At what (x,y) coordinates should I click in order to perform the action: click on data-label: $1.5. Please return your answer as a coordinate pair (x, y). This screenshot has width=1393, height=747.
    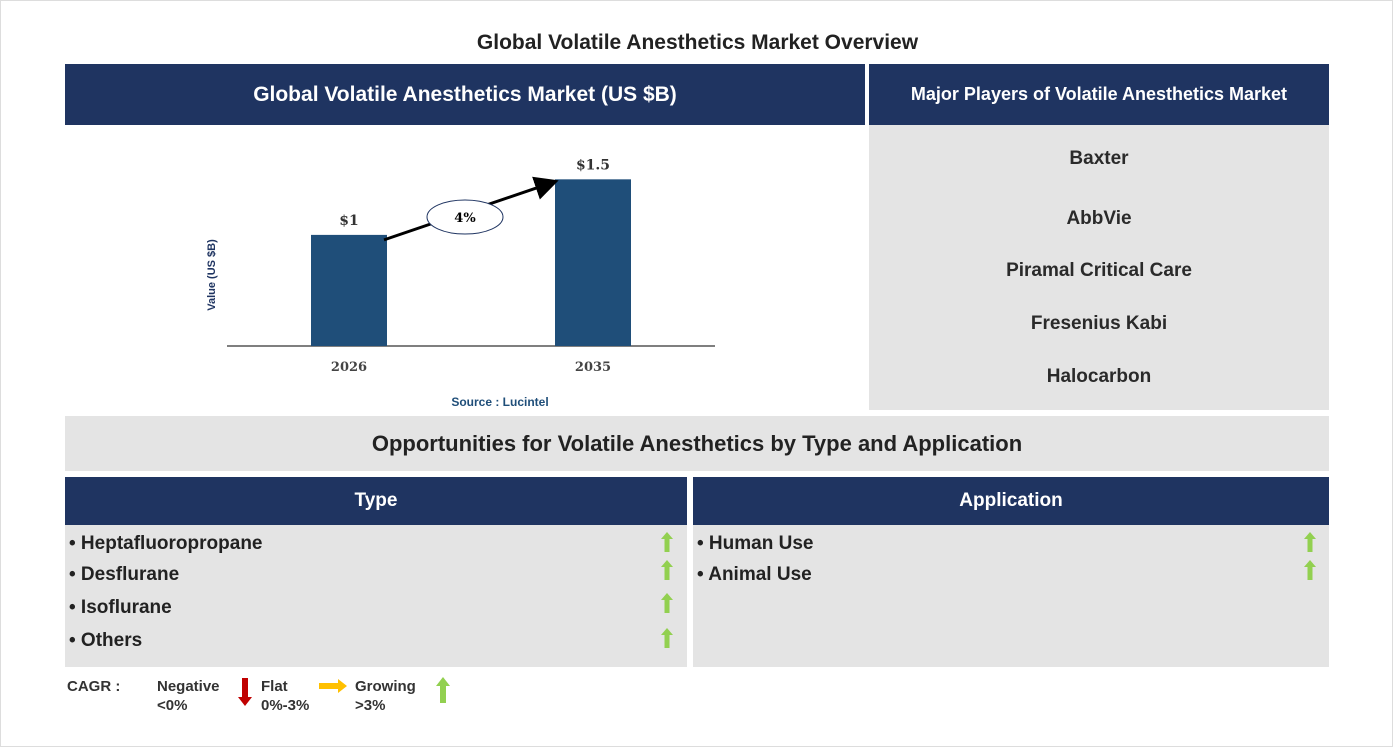
    Looking at the image, I should click on (593, 165).